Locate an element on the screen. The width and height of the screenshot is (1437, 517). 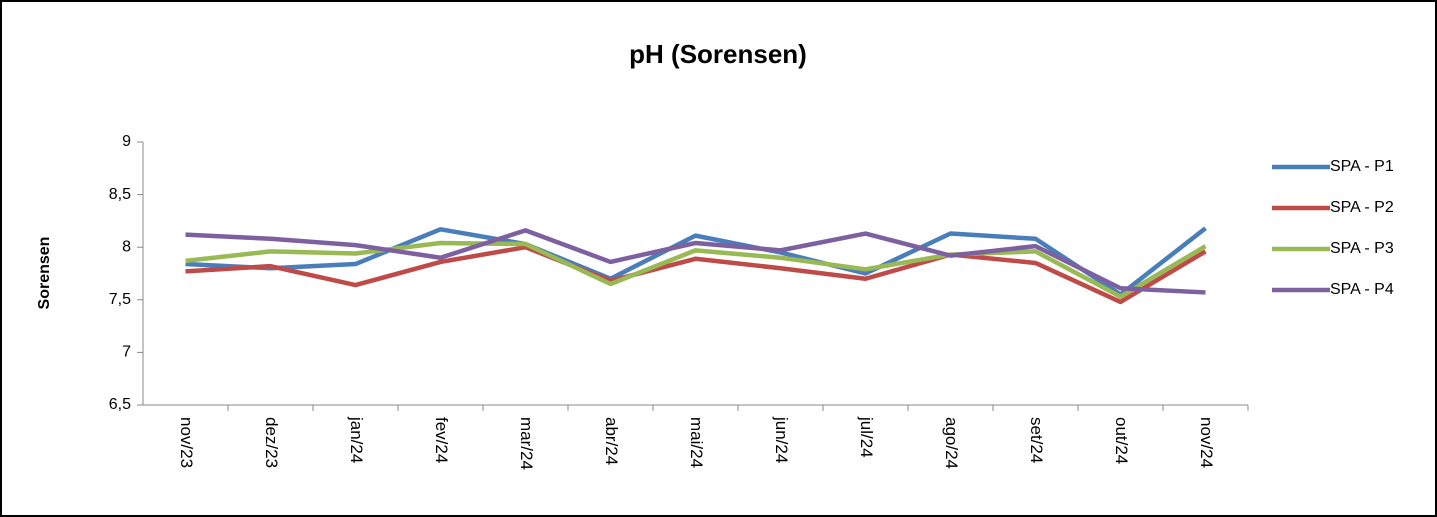
y-tick-label: 8 is located at coordinates (126, 246).